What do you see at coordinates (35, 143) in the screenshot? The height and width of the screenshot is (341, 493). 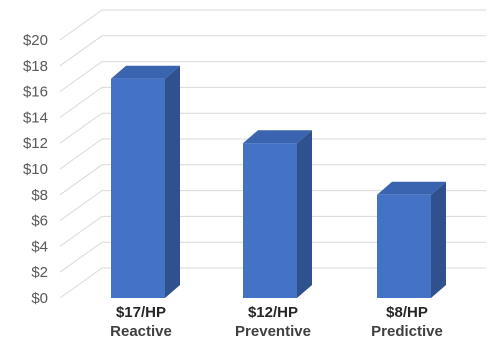 I see `y-tick-label: $12` at bounding box center [35, 143].